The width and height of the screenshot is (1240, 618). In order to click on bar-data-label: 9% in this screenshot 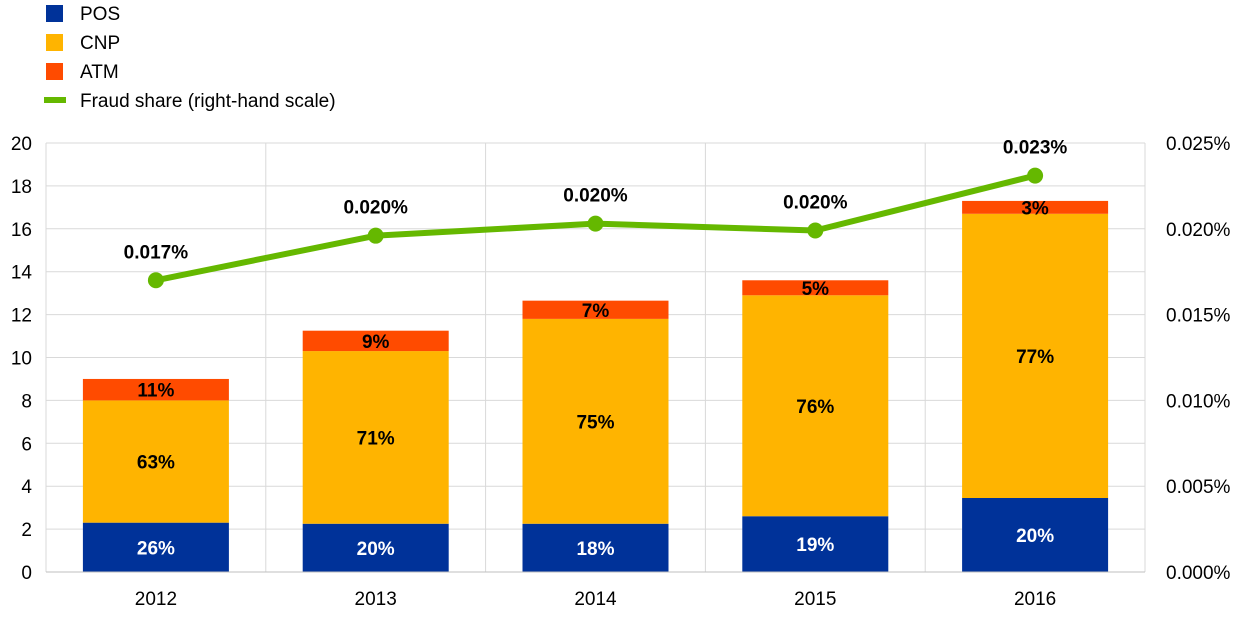, I will do `click(376, 342)`.